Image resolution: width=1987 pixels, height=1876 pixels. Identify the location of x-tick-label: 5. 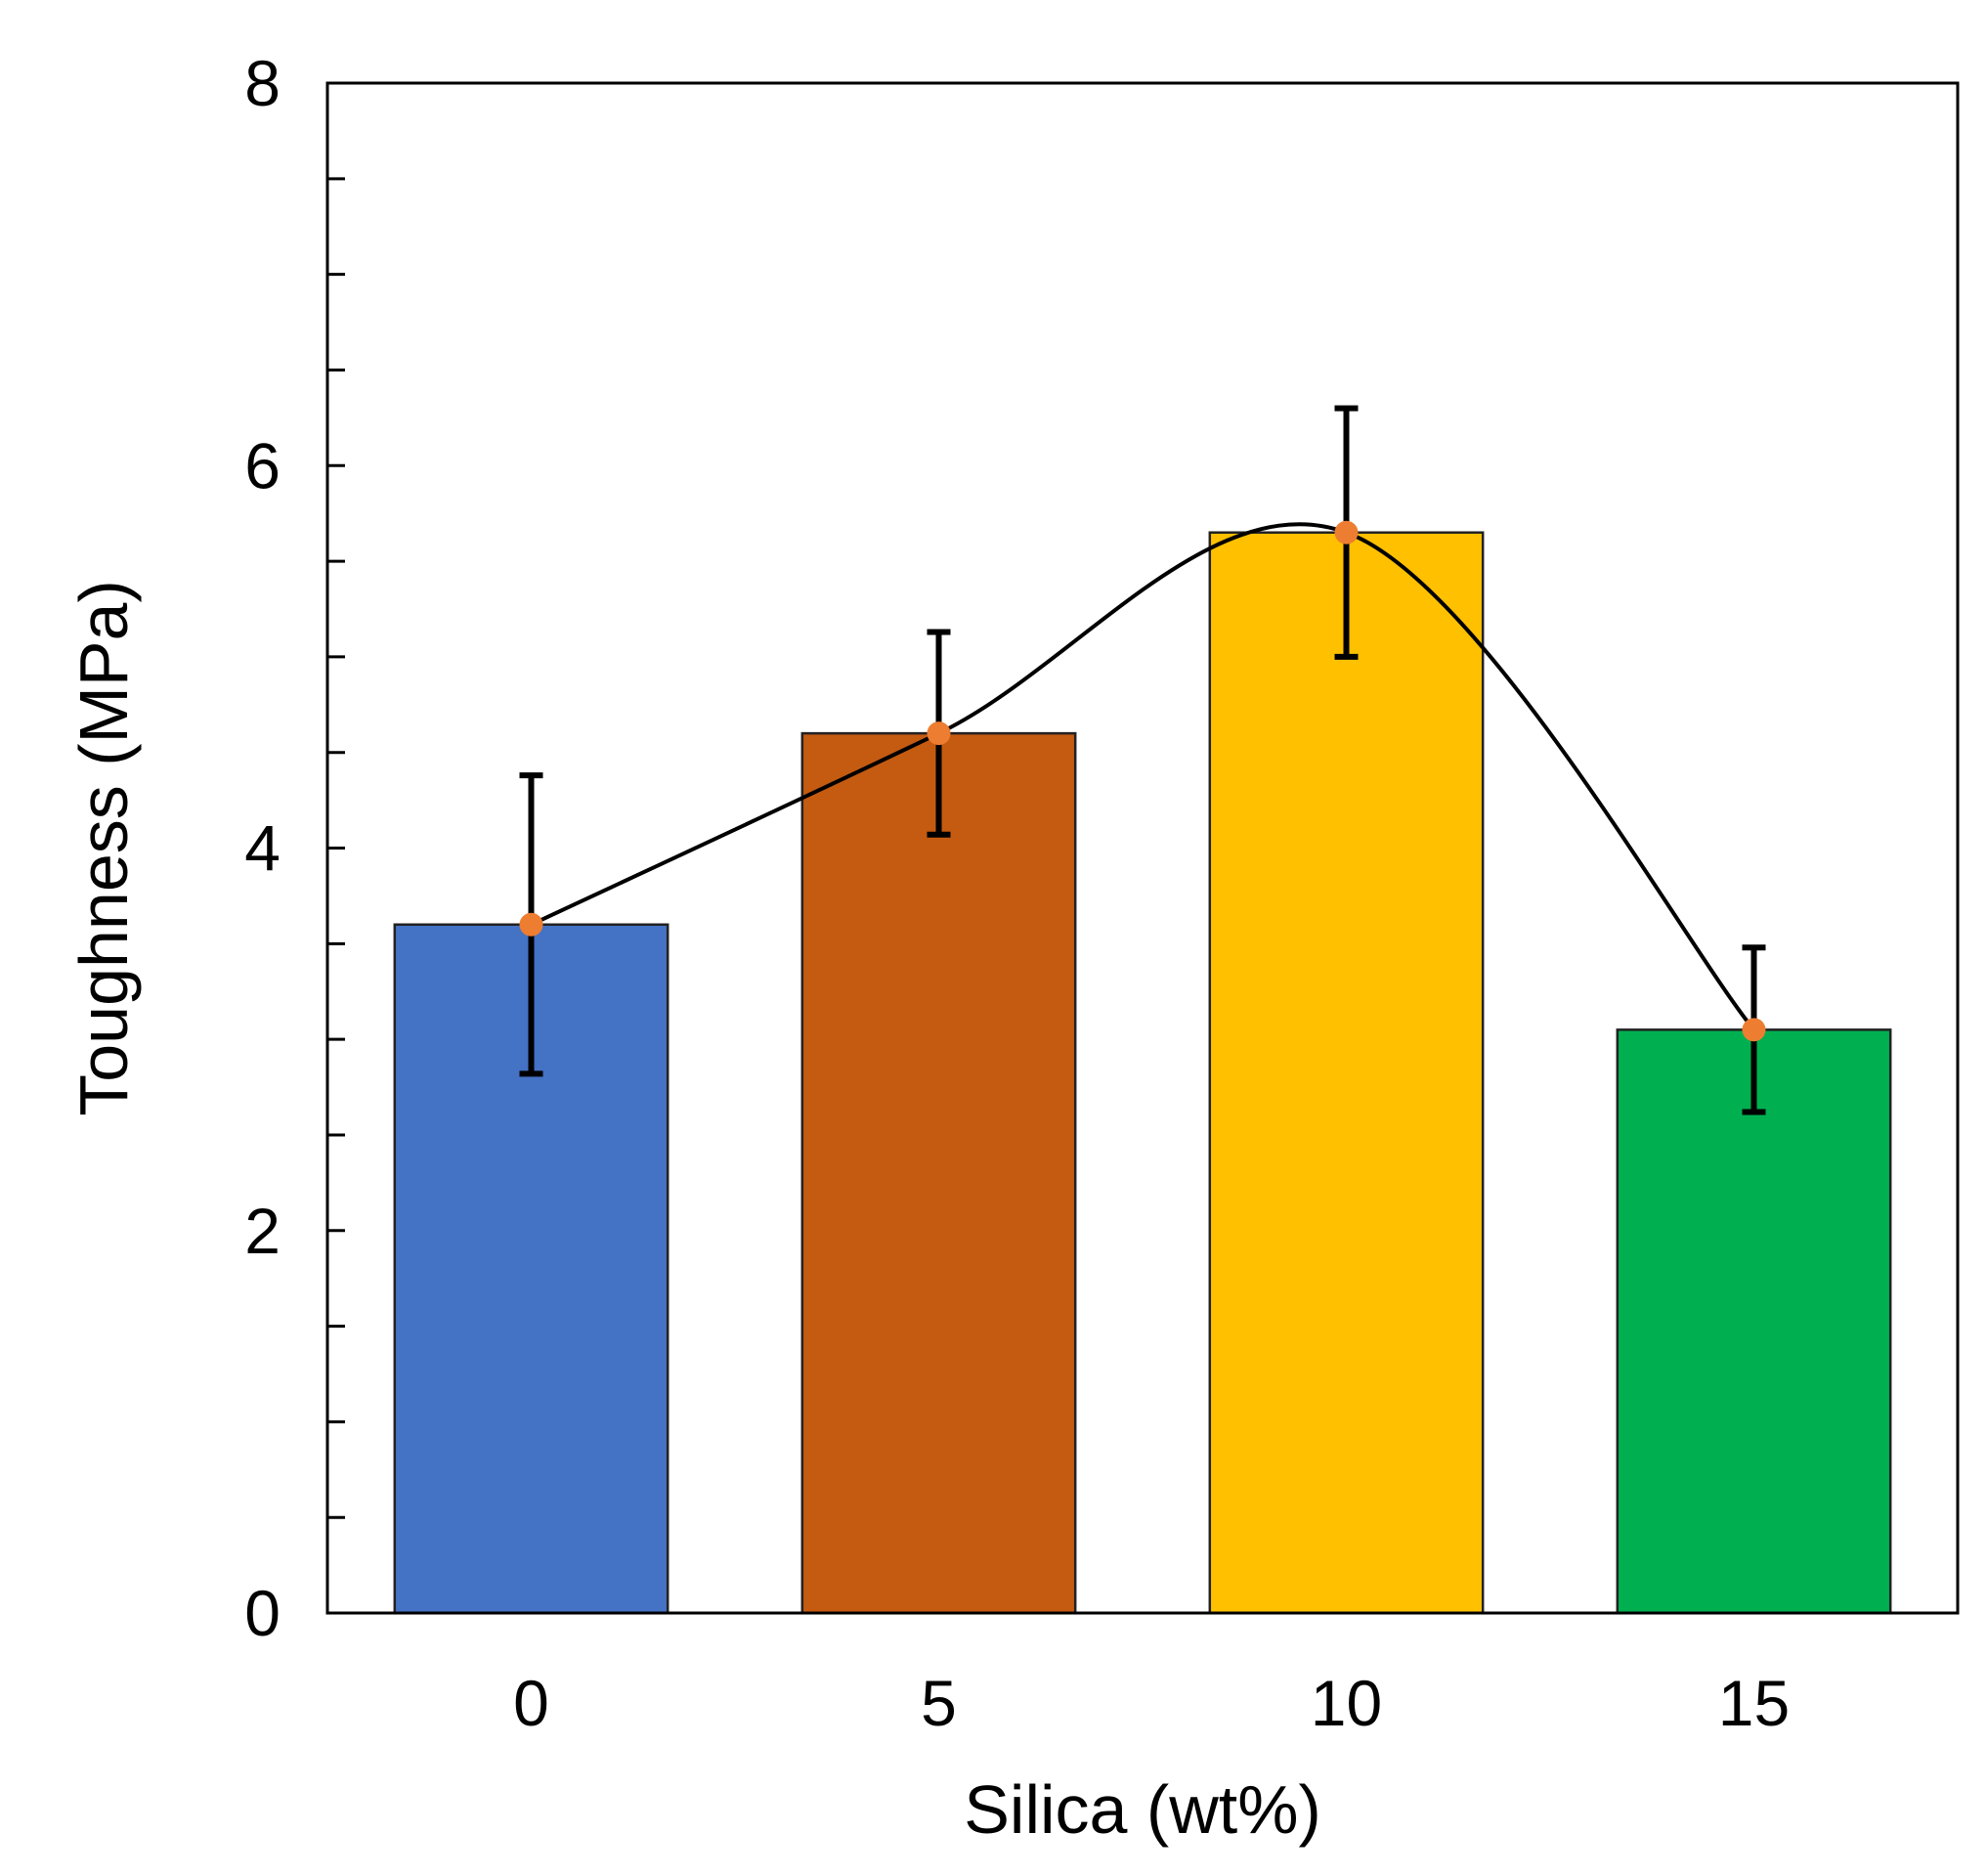
(939, 1703).